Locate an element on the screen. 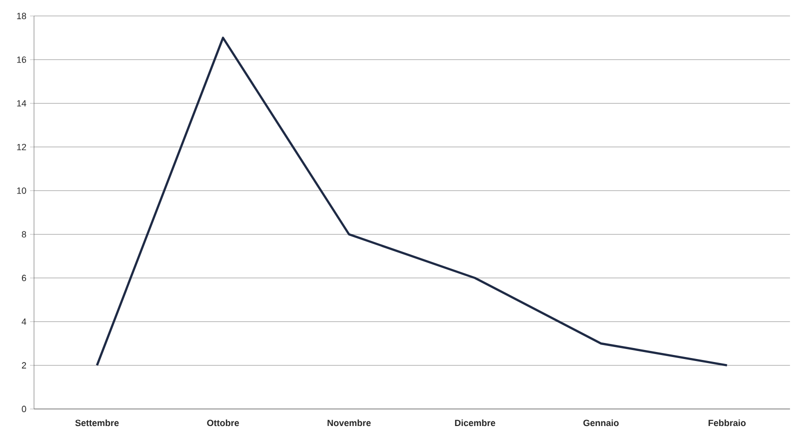 Image resolution: width=791 pixels, height=434 pixels. x-tick-label: Ottobre is located at coordinates (223, 423).